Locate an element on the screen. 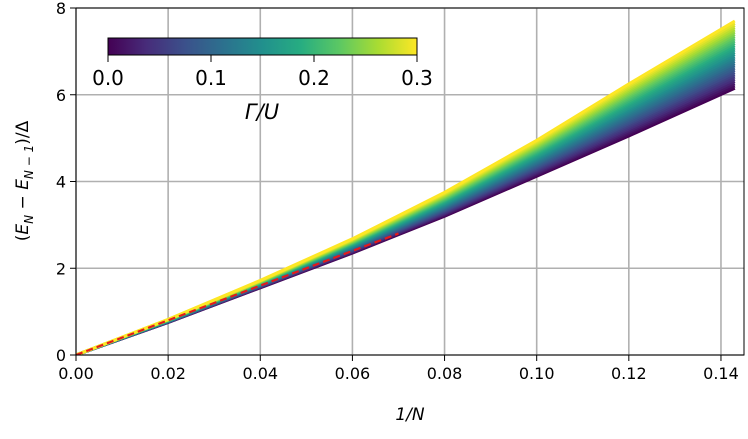 The height and width of the screenshot is (439, 748). y-tick-label: 8 is located at coordinates (61, 9).